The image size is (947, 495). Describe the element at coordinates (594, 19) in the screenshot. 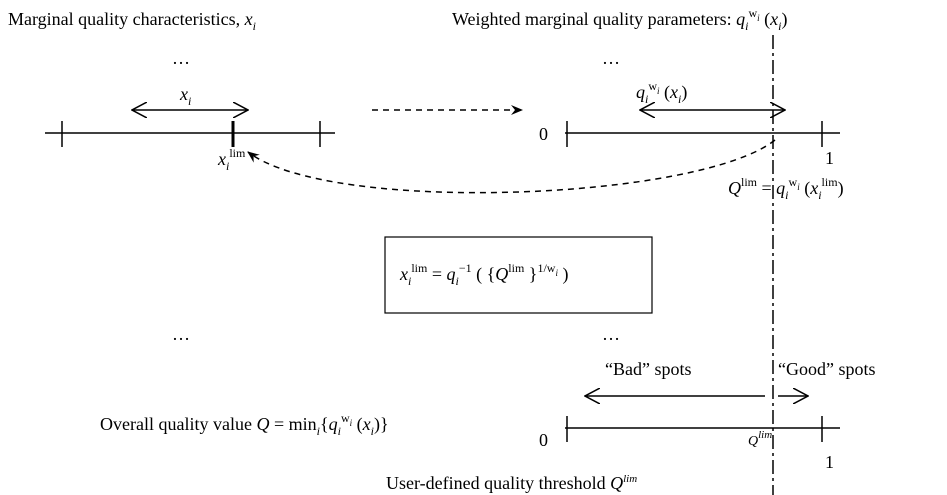

I see `text-part: Weighted marginal quality parameters:` at that location.